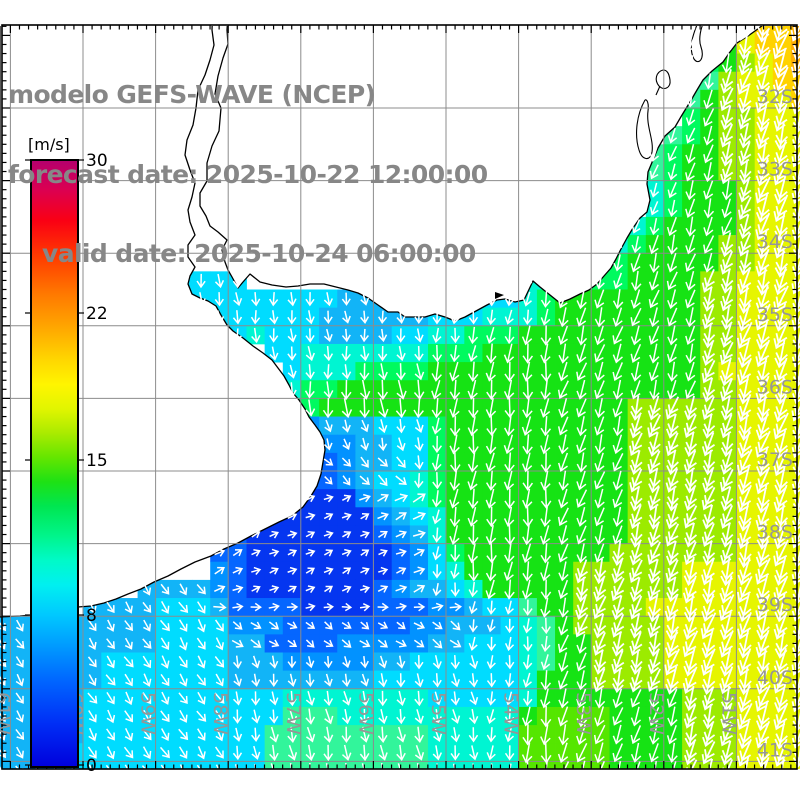 The width and height of the screenshot is (800, 800). What do you see at coordinates (91, 766) in the screenshot?
I see `colorbar-tick-label: 0` at bounding box center [91, 766].